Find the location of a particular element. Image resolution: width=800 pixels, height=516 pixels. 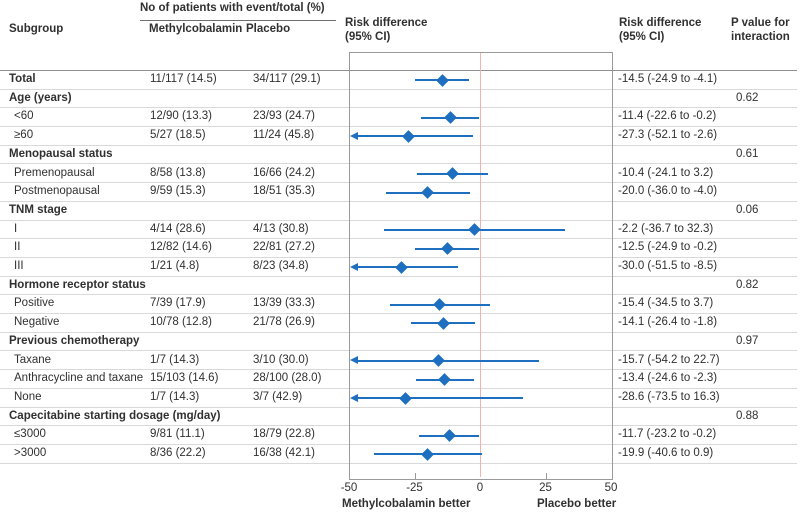

risk-difference-value: -11.4 (-22.6 to -0.2) is located at coordinates (667, 116).